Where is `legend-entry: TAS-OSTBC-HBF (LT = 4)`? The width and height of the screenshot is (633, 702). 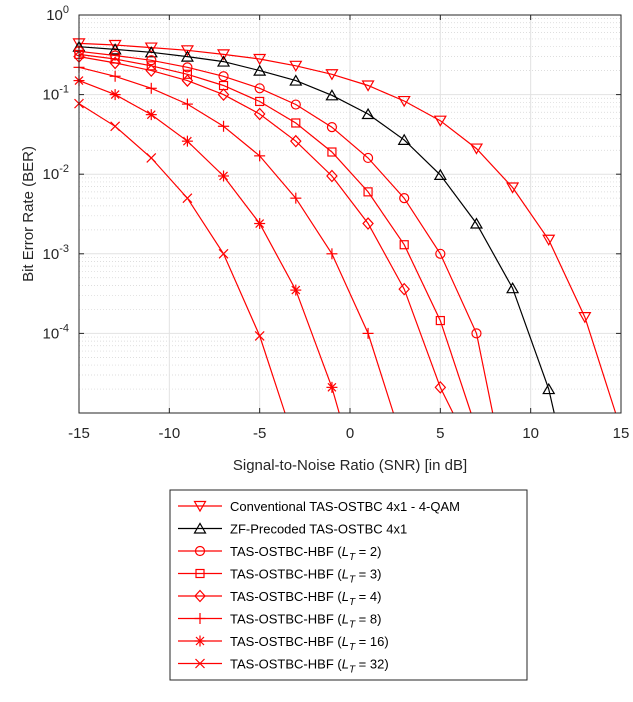 legend-entry: TAS-OSTBC-HBF (LT = 4) is located at coordinates (279, 598).